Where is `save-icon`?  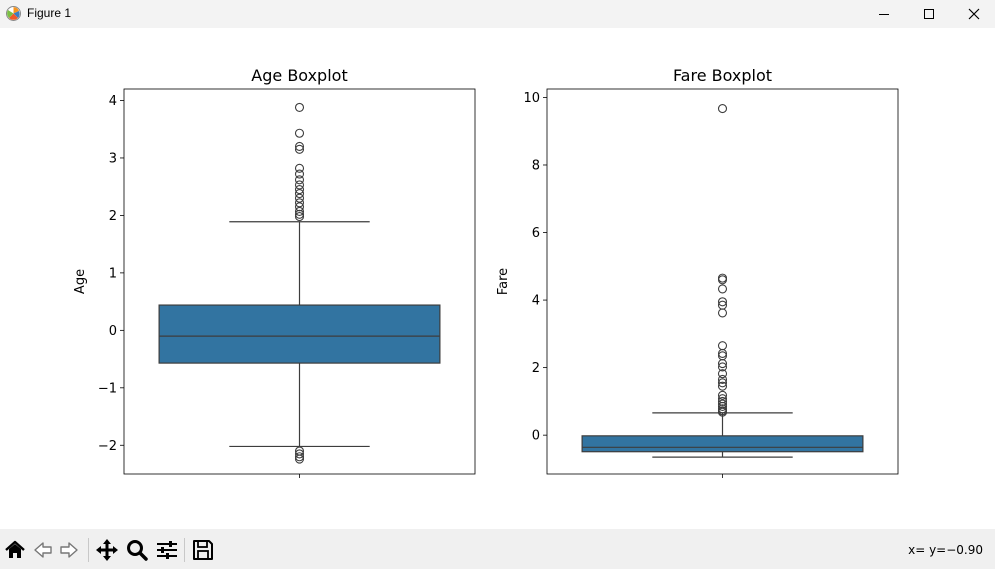 save-icon is located at coordinates (203, 550).